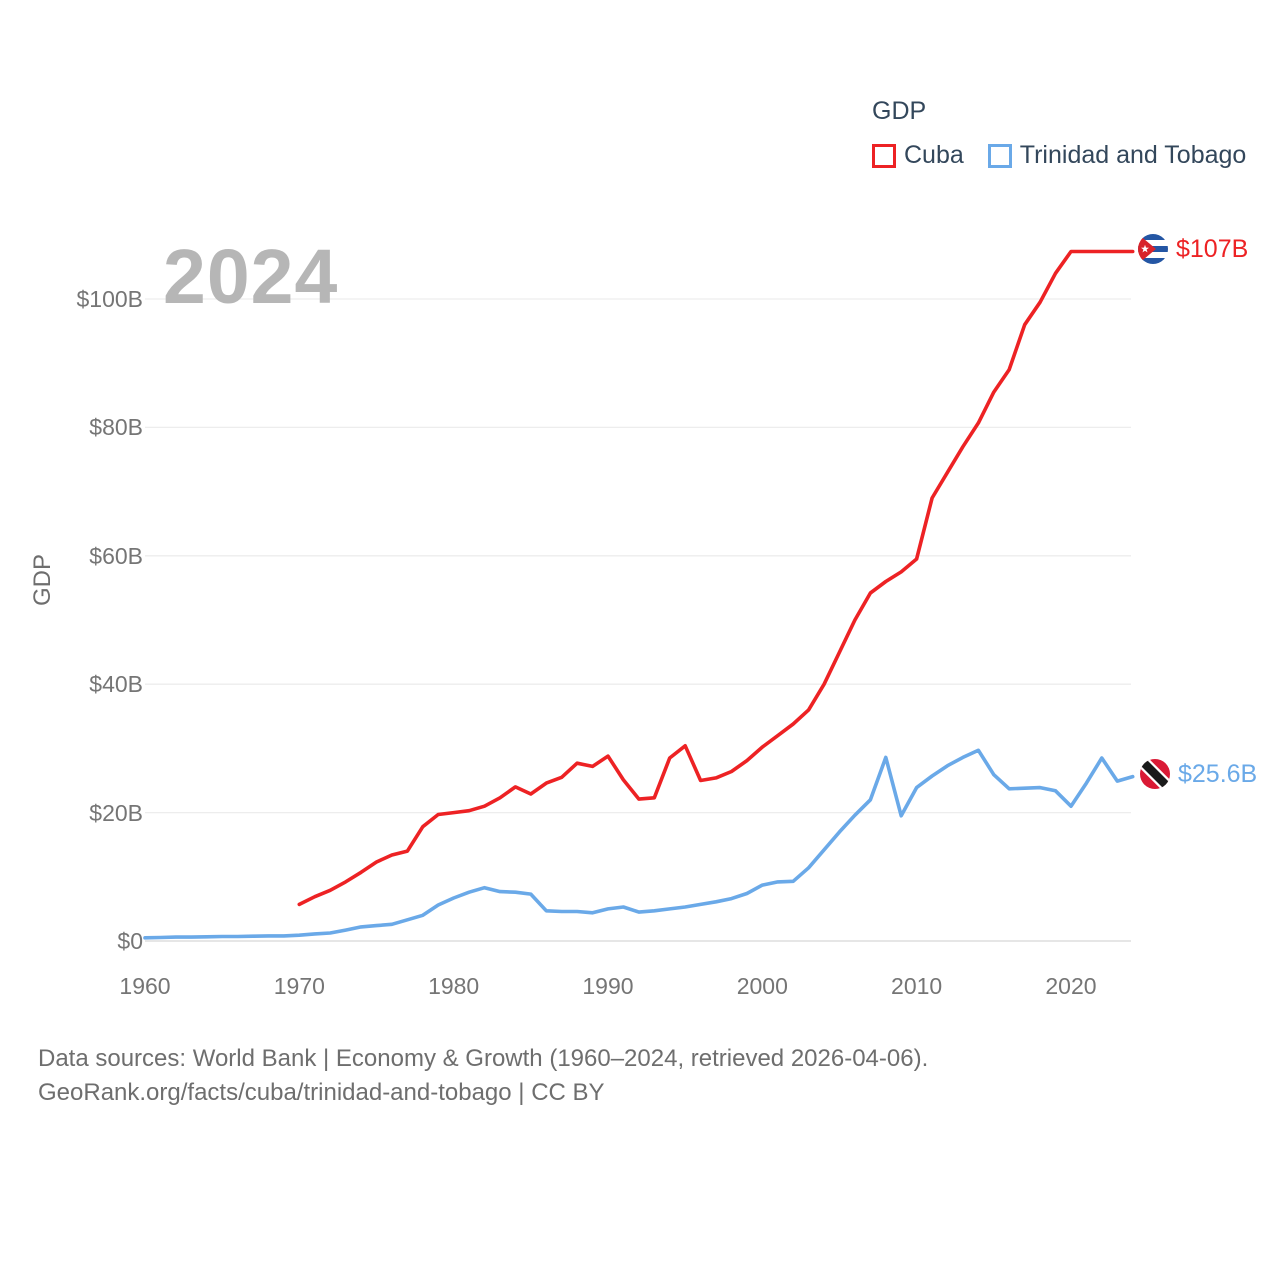  Describe the element at coordinates (116, 812) in the screenshot. I see `y-axis-tick-label: $20B` at that location.